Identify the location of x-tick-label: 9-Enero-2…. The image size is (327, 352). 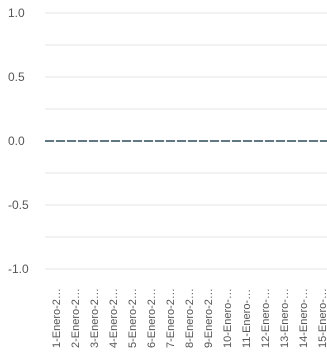
(209, 318).